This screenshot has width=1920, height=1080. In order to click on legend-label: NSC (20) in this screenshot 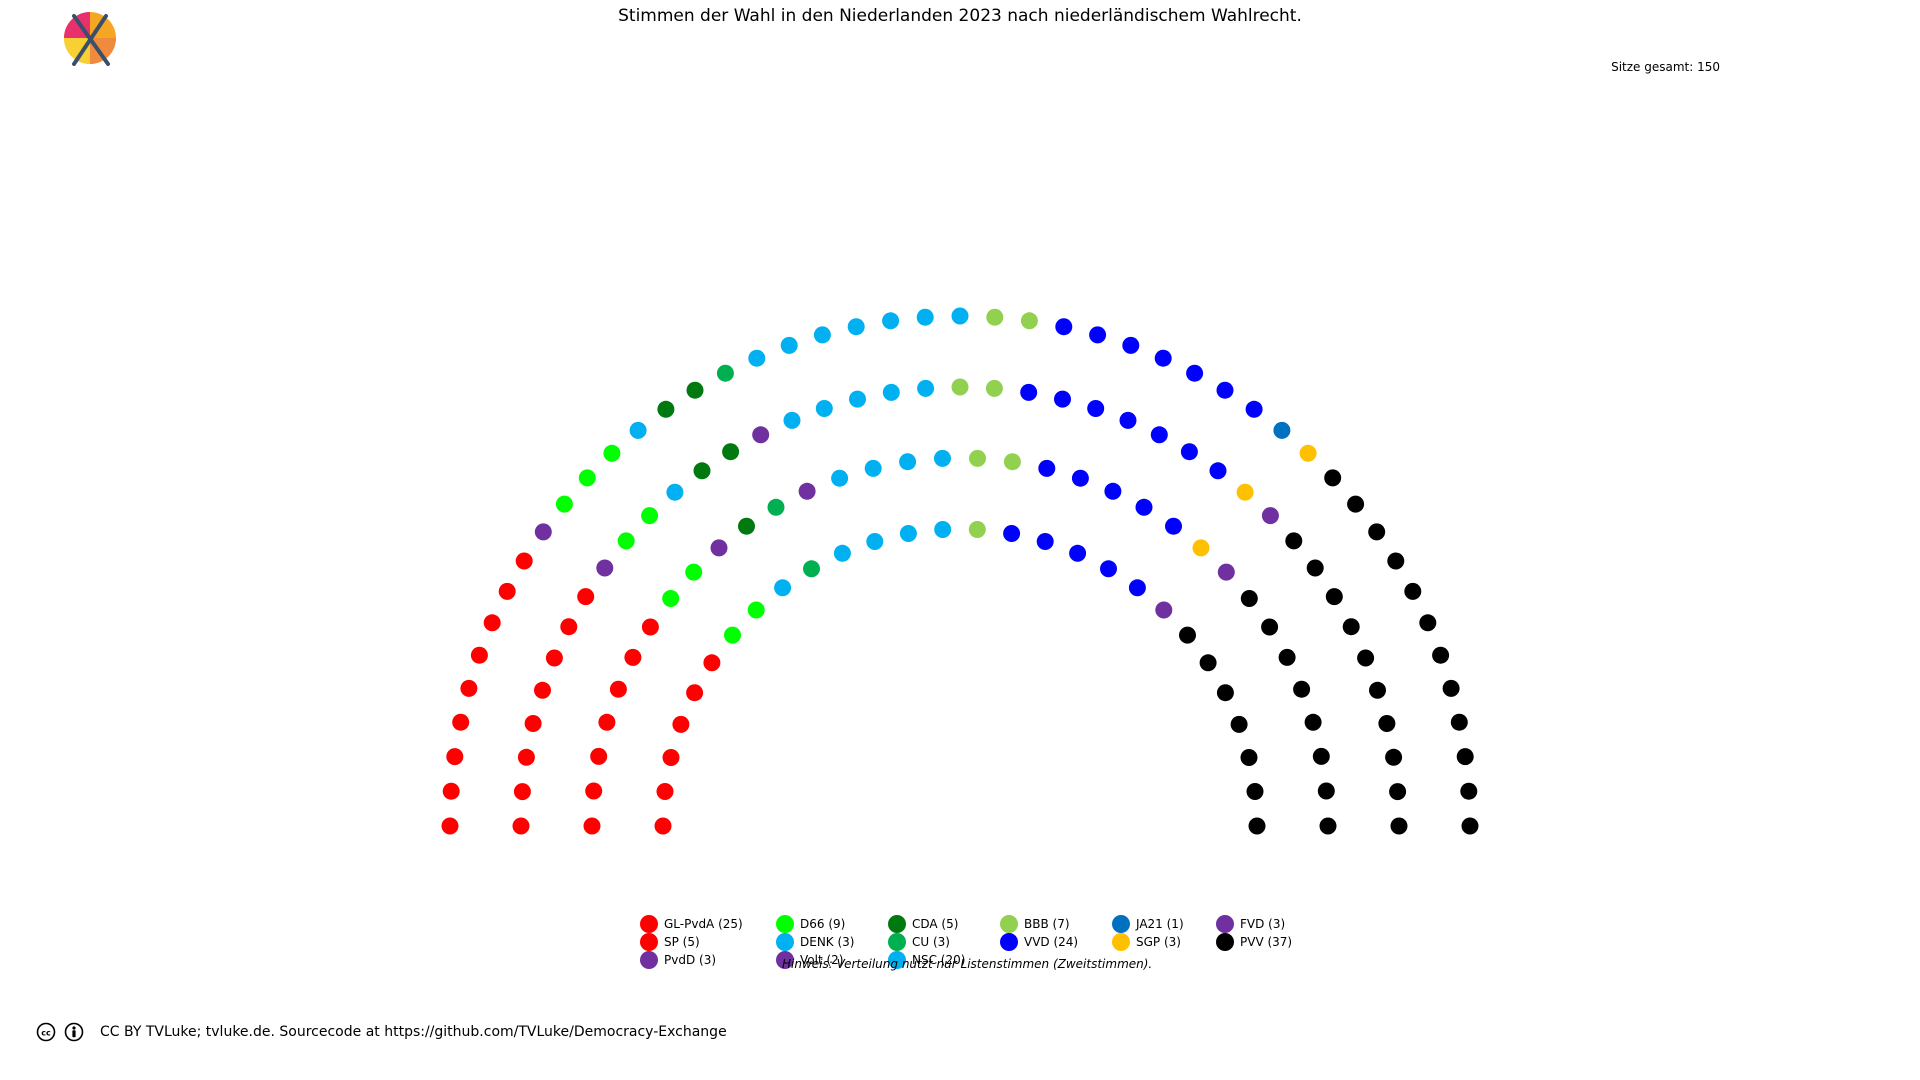, I will do `click(939, 960)`.